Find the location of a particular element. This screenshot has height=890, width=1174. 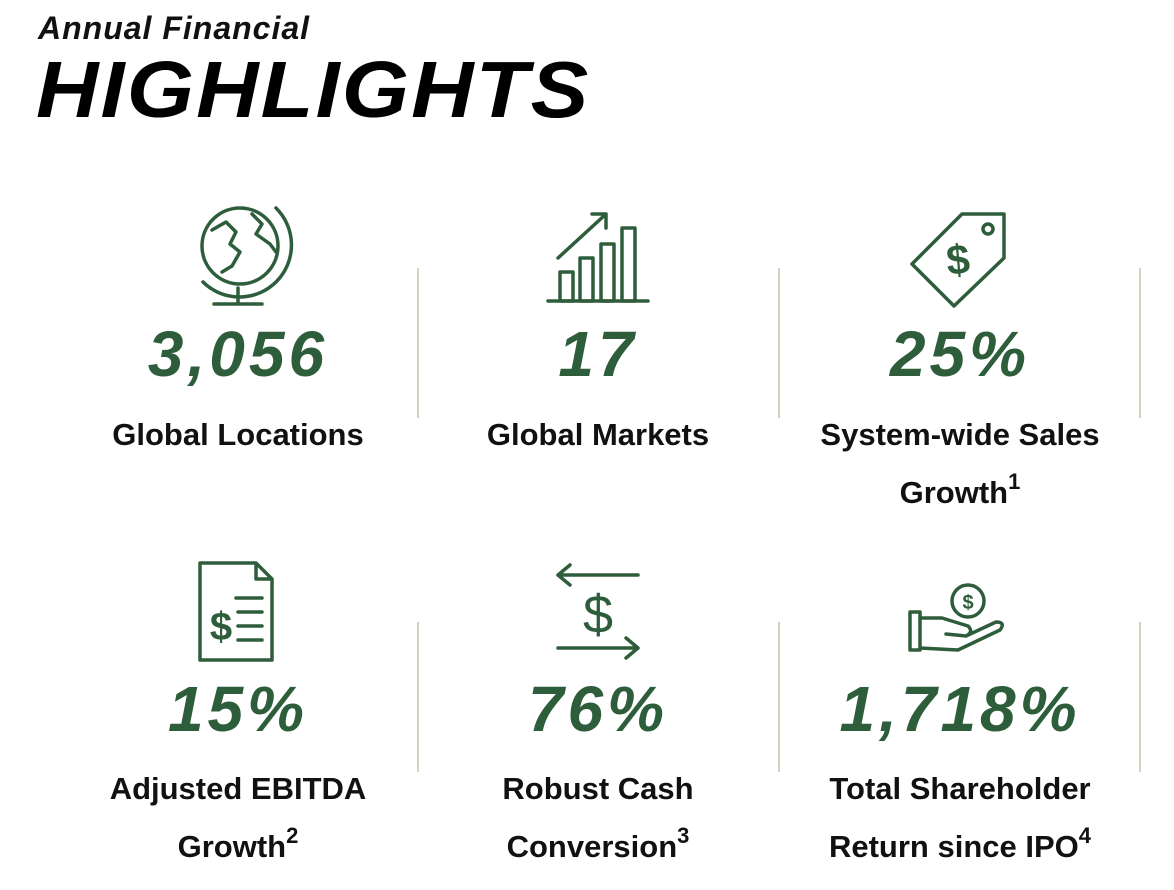

stat-value: 3,056 is located at coordinates (238, 354).